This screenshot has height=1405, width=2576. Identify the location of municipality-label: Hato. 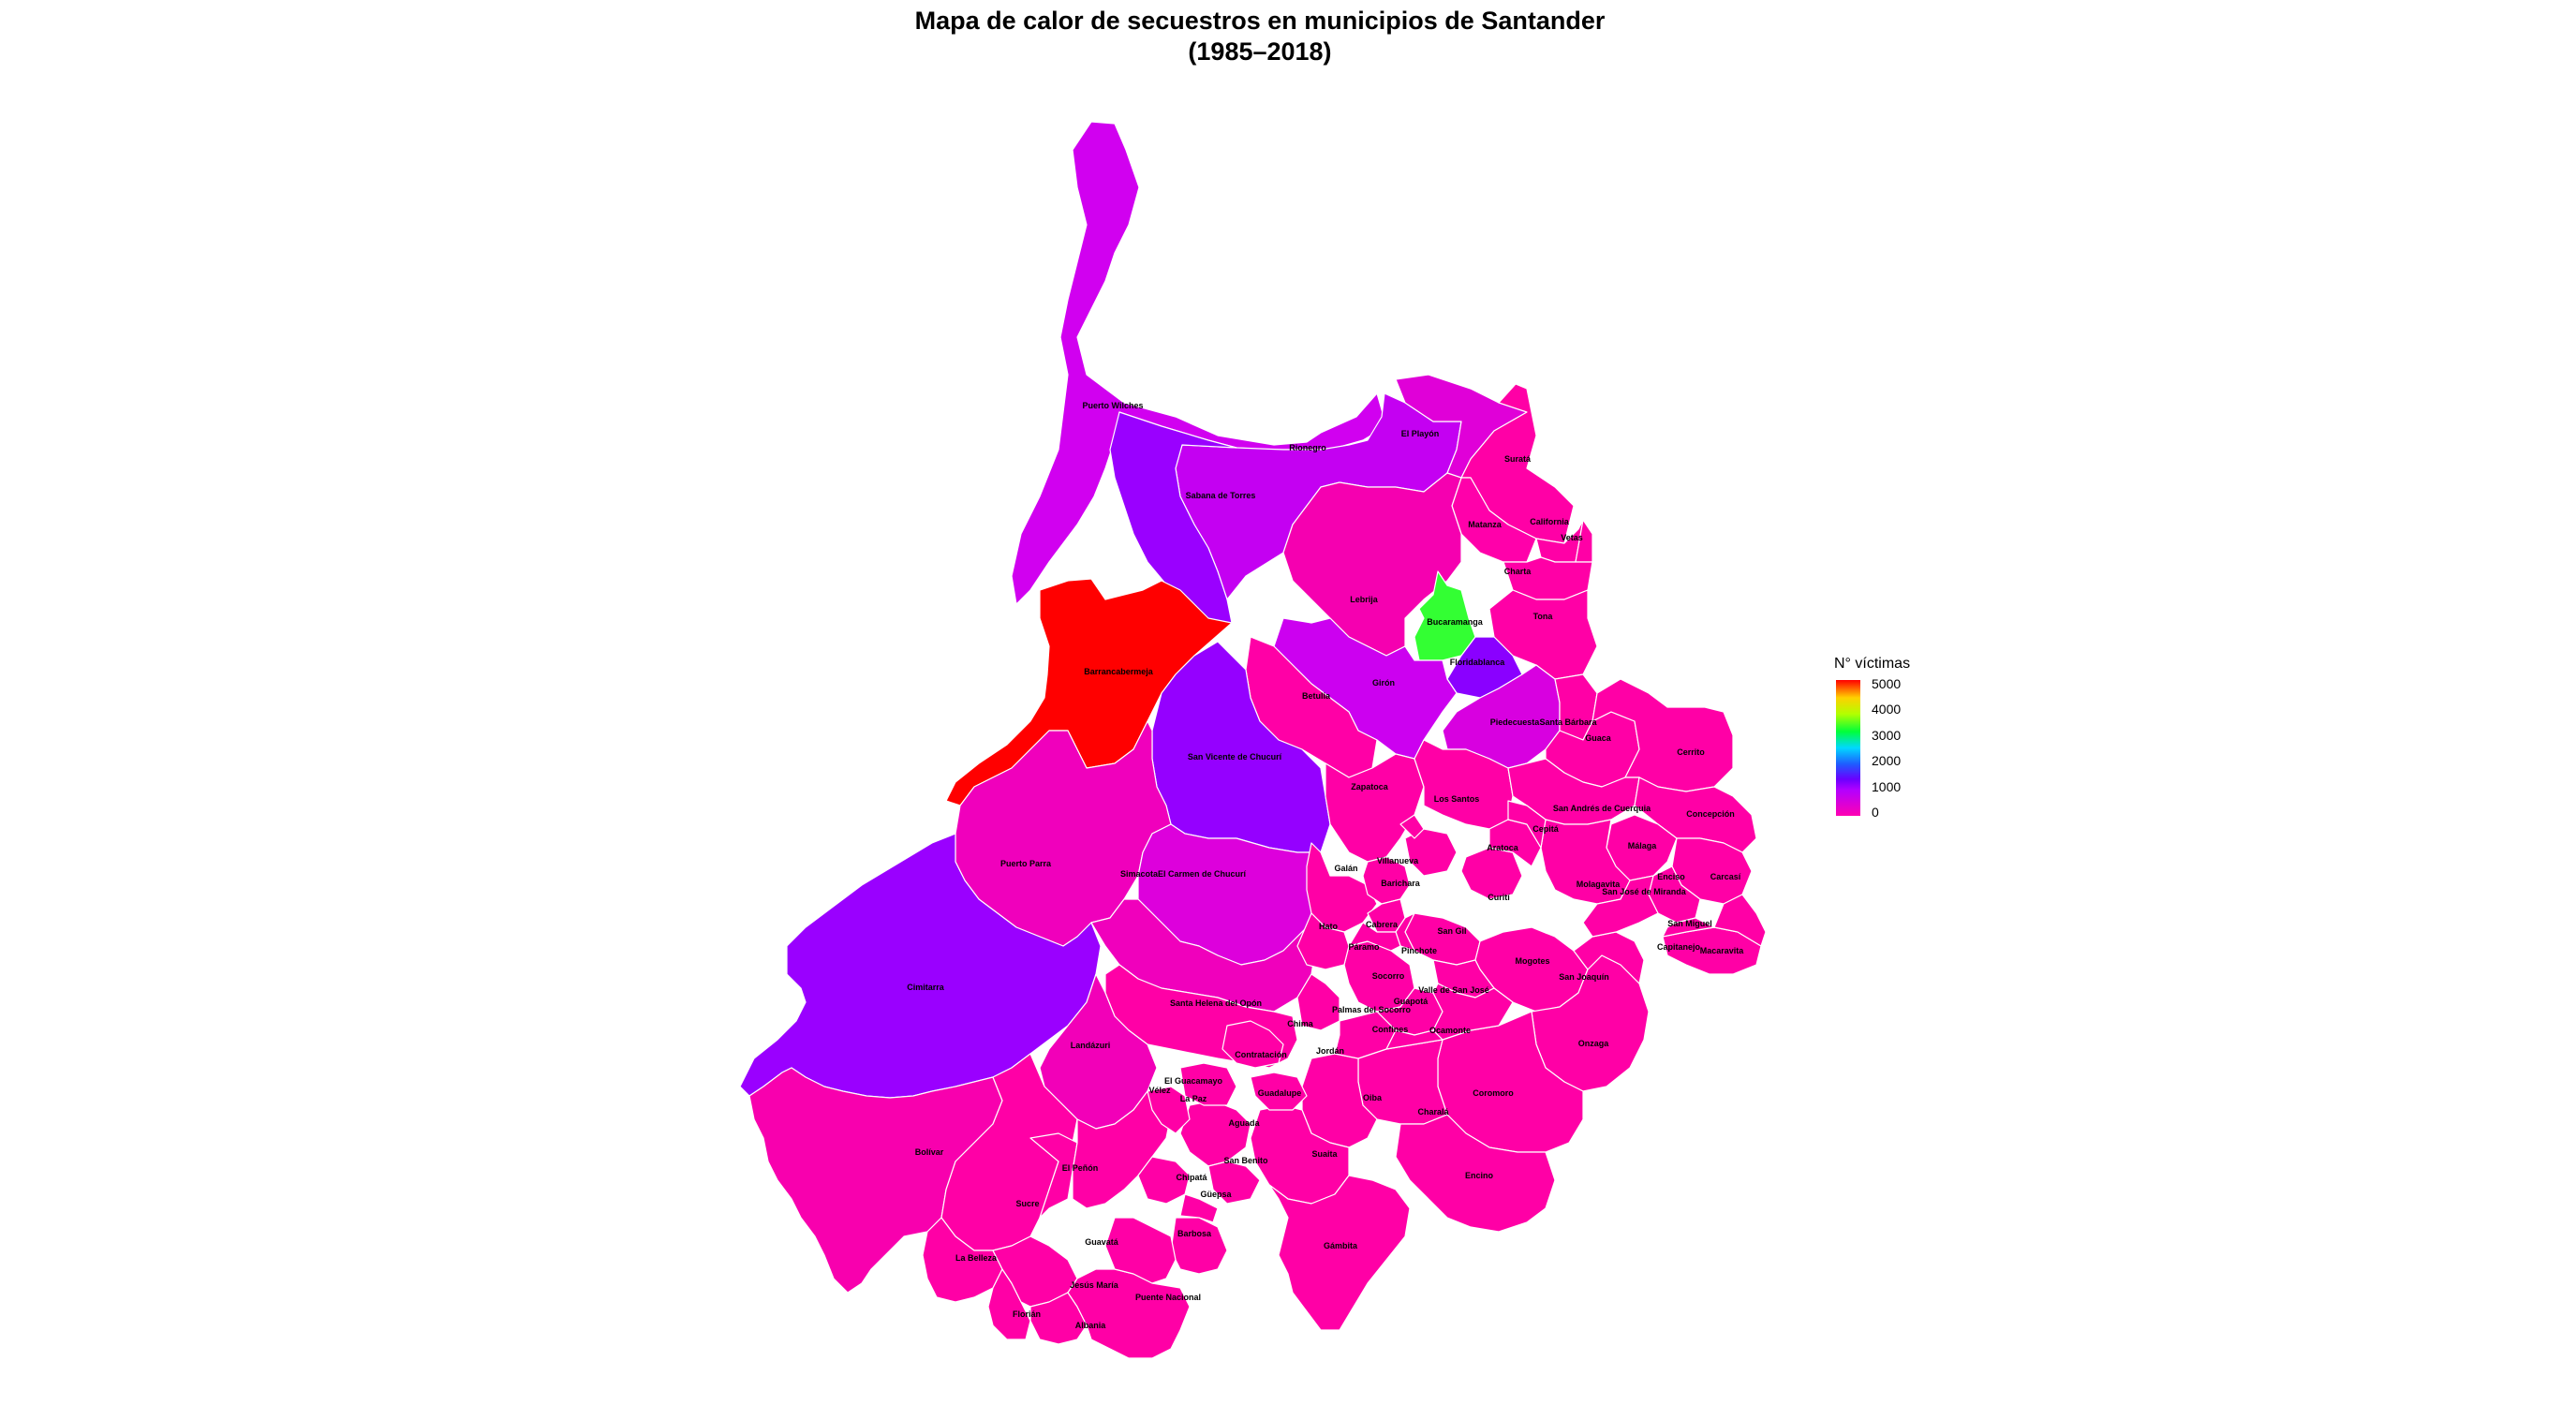
(1329, 926).